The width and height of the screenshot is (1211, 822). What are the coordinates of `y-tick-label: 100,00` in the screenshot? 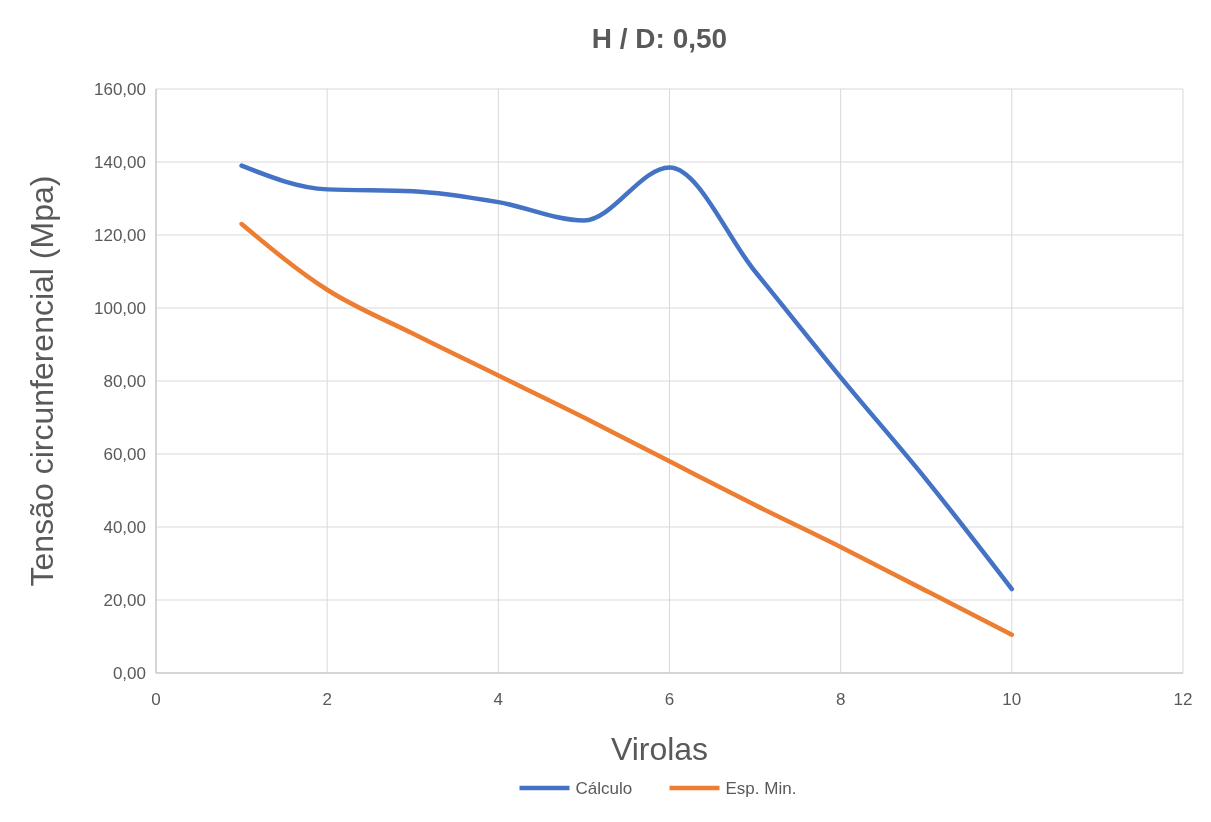 It's located at (120, 308).